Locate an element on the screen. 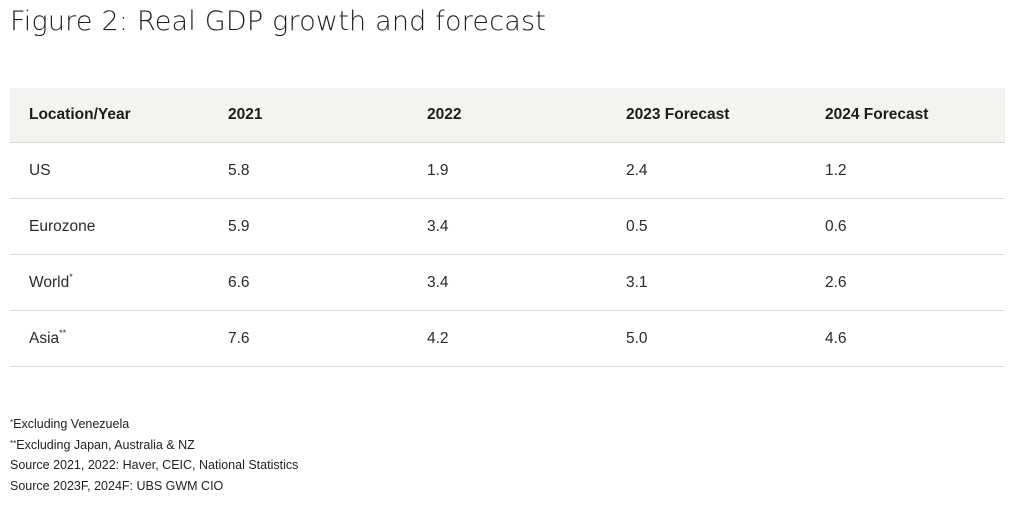 The width and height of the screenshot is (1024, 510). cell-2024-forecast: 1.2 is located at coordinates (915, 170).